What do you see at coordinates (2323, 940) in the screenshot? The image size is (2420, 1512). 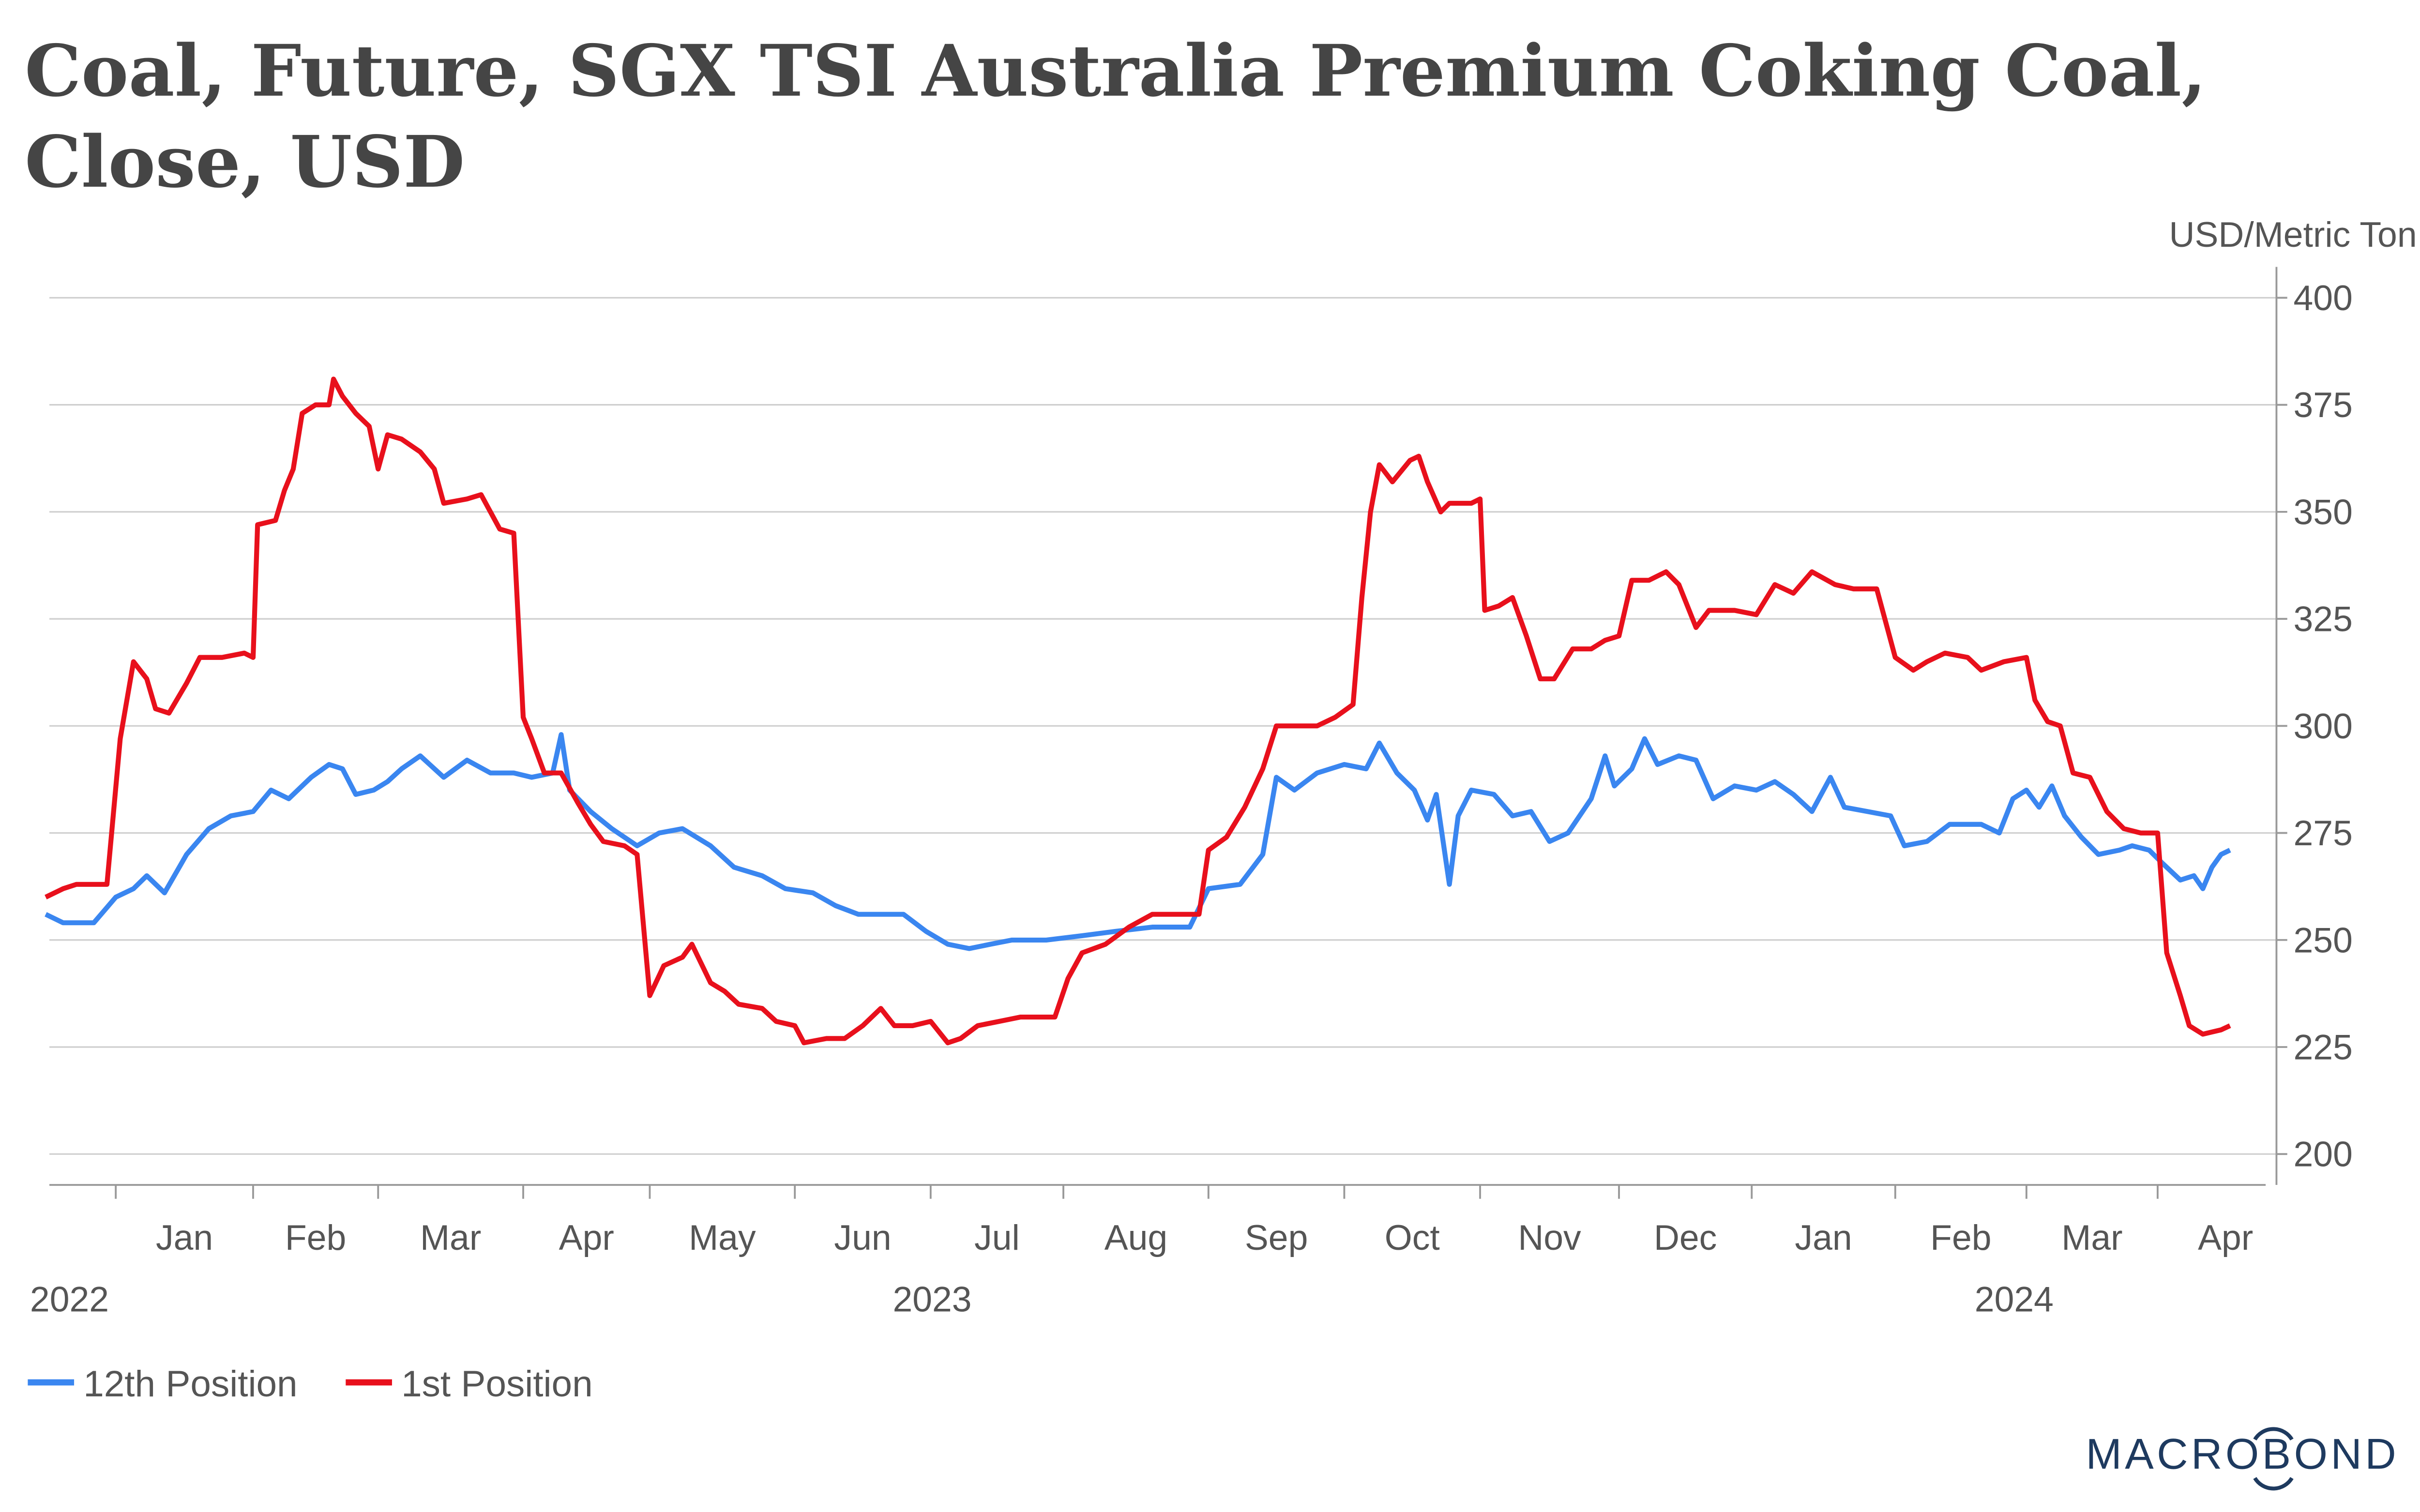 I see `y-tick-label: 250` at bounding box center [2323, 940].